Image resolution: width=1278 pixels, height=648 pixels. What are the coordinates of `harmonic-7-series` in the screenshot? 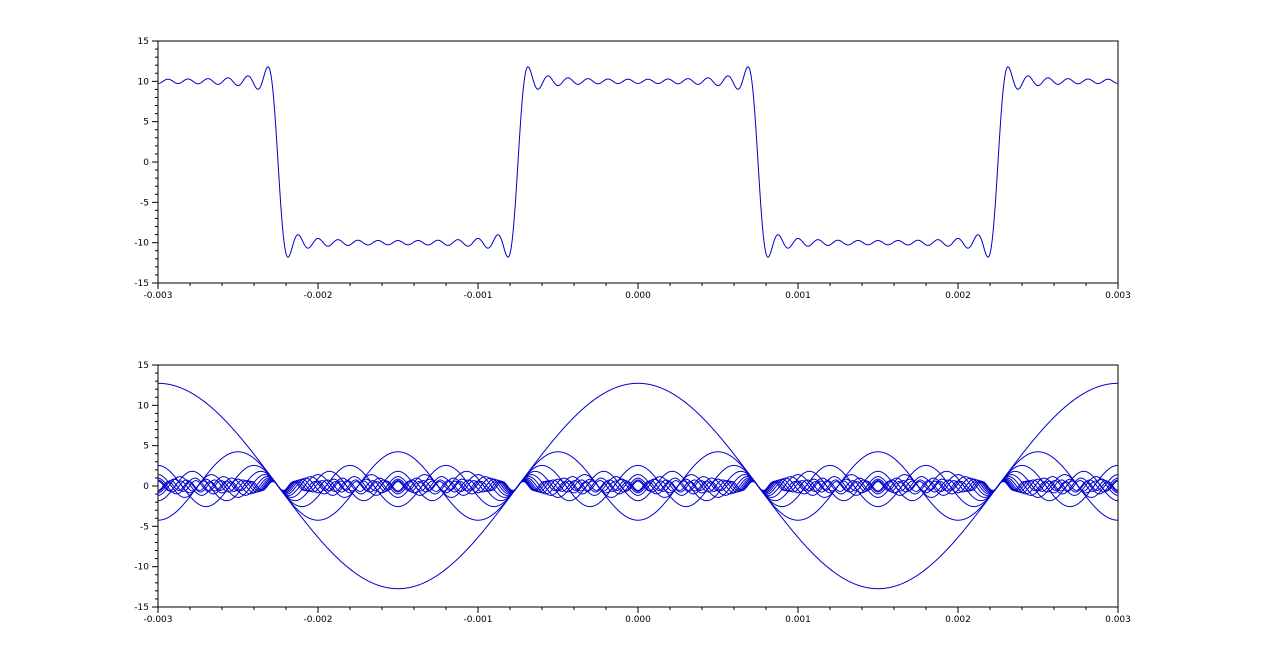 It's located at (638, 486).